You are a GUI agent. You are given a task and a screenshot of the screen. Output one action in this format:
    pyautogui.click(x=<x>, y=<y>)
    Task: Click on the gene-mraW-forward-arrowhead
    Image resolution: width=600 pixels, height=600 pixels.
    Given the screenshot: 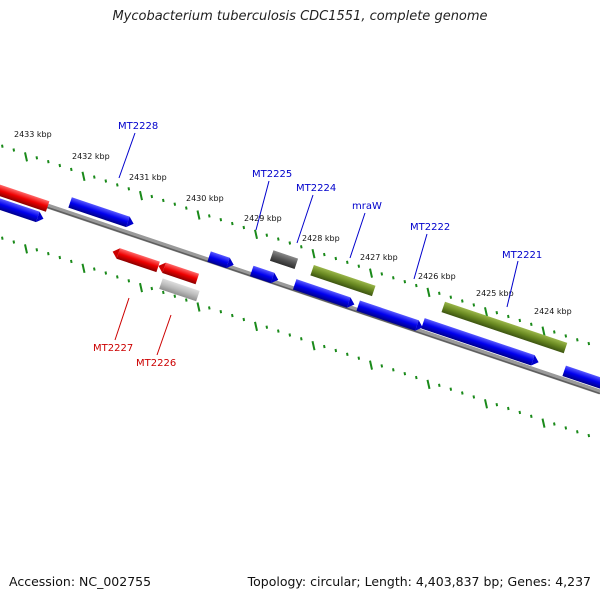 What is the action you would take?
    pyautogui.click(x=350, y=302)
    